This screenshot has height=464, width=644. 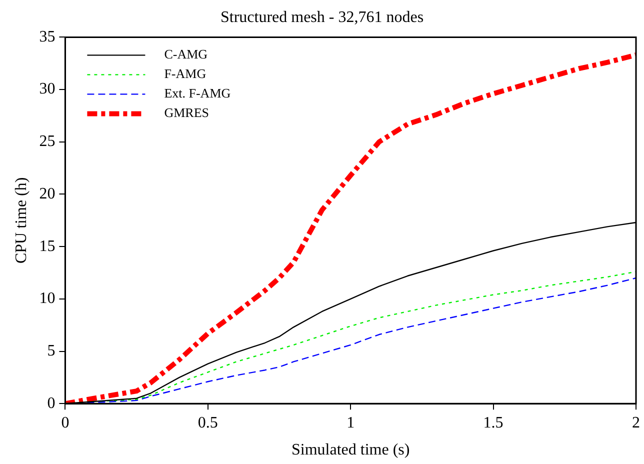 What do you see at coordinates (65, 423) in the screenshot?
I see `x-tick-label: 0` at bounding box center [65, 423].